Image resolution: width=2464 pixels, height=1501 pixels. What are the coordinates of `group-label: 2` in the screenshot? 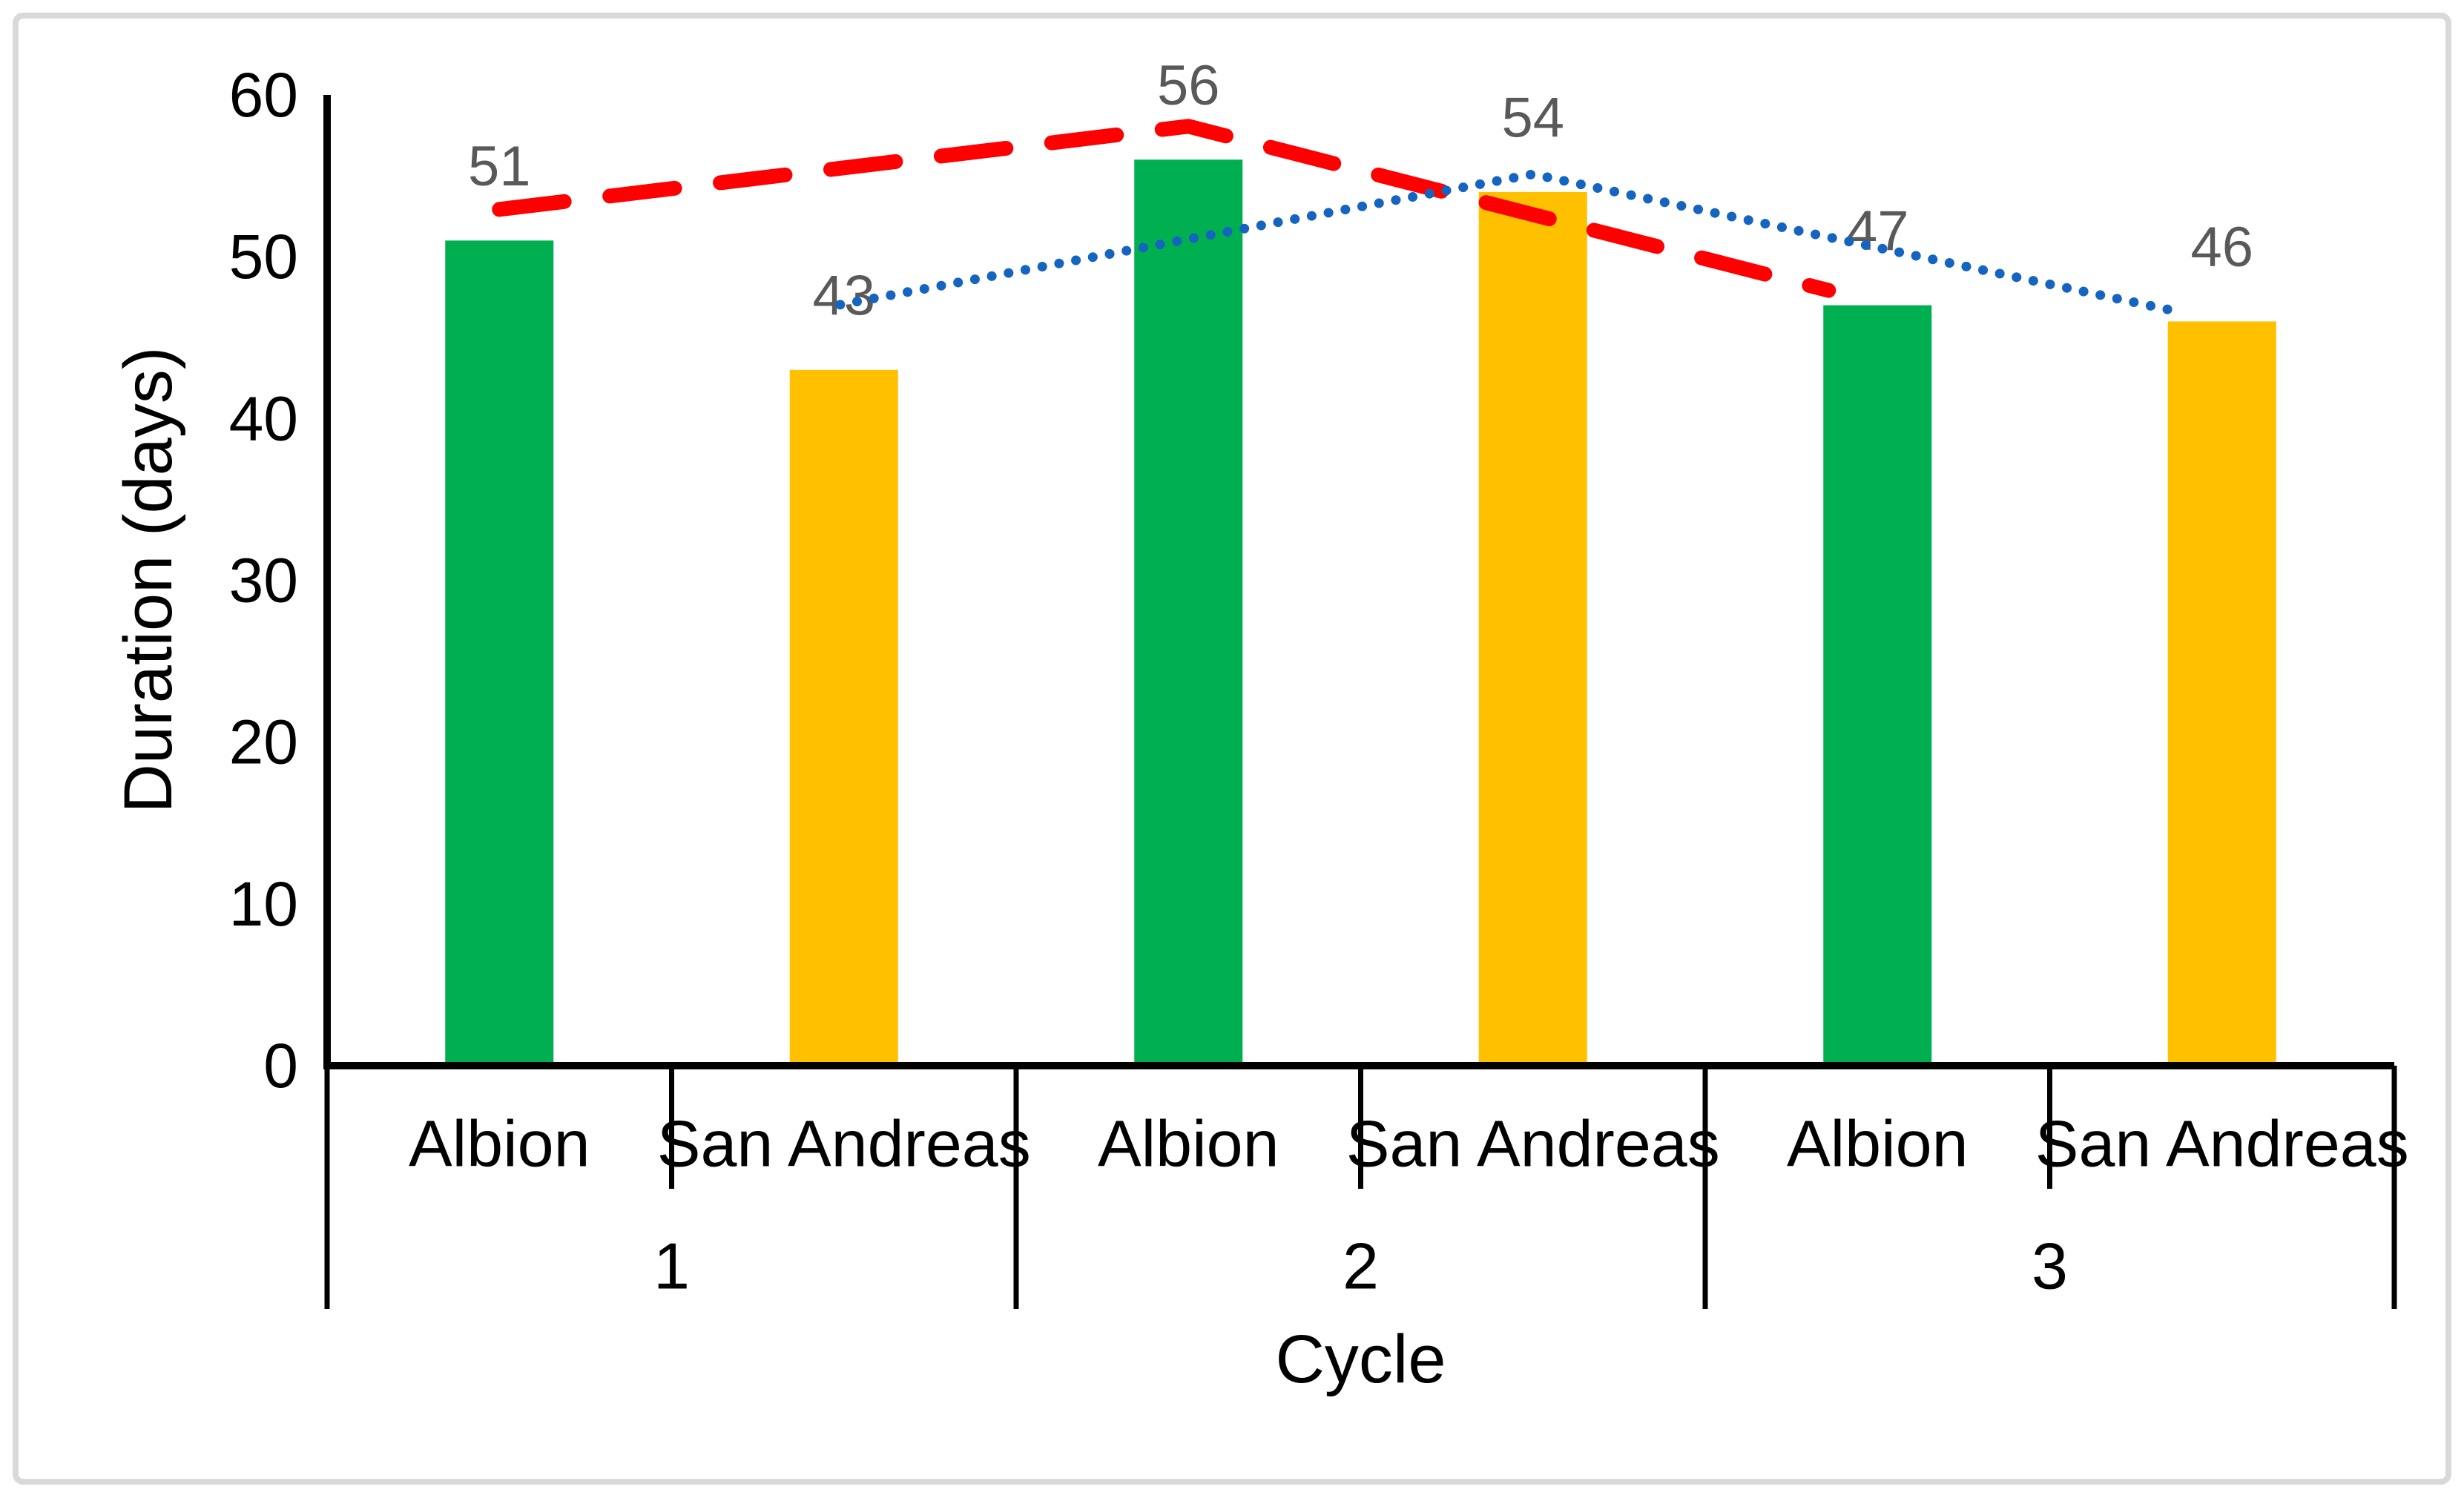 It's located at (1361, 1266).